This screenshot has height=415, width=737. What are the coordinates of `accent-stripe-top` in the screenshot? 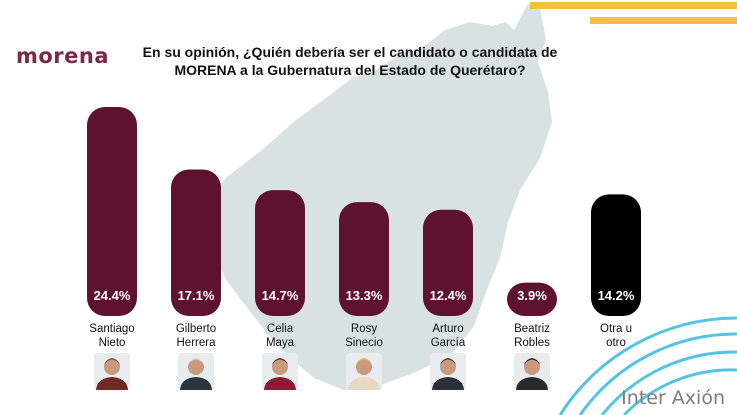 It's located at (633, 5).